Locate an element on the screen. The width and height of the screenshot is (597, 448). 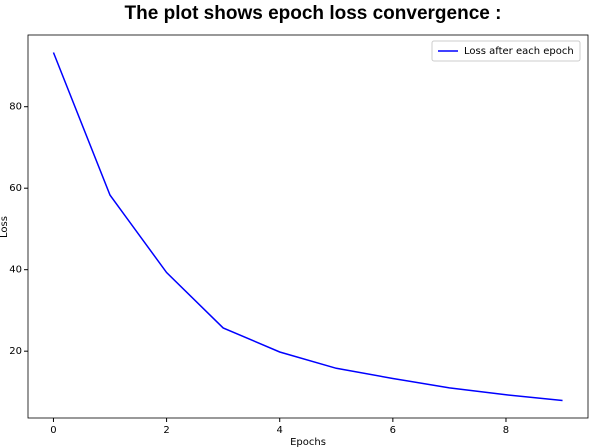
x-tick-label: 2 is located at coordinates (166, 430).